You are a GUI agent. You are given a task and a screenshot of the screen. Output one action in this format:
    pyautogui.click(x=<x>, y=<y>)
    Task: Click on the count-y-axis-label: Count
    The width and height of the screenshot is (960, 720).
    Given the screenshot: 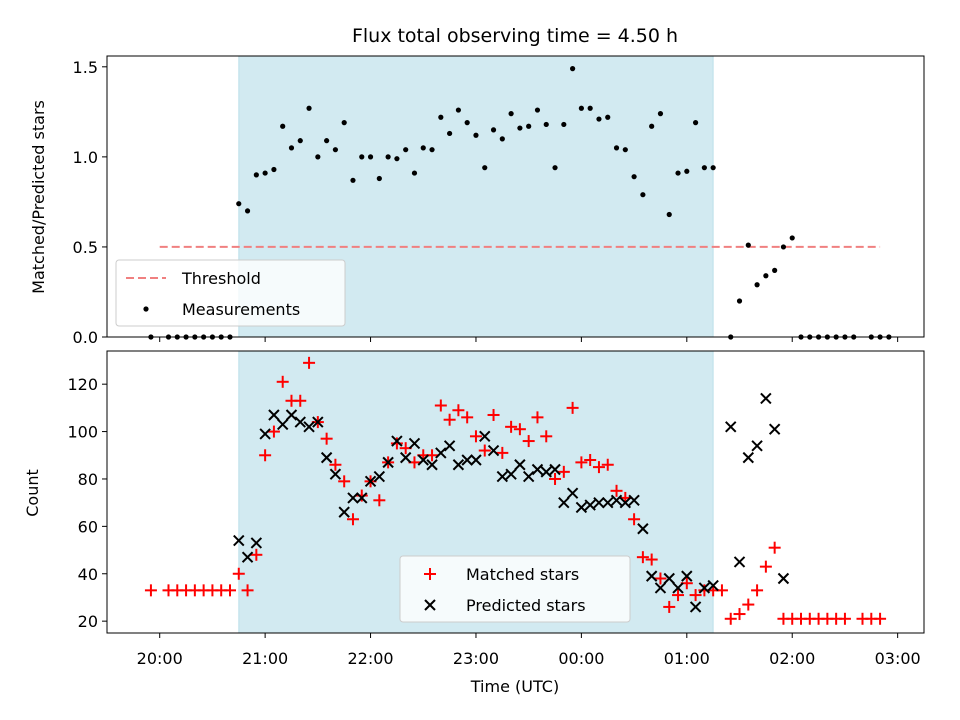 What is the action you would take?
    pyautogui.click(x=32, y=493)
    